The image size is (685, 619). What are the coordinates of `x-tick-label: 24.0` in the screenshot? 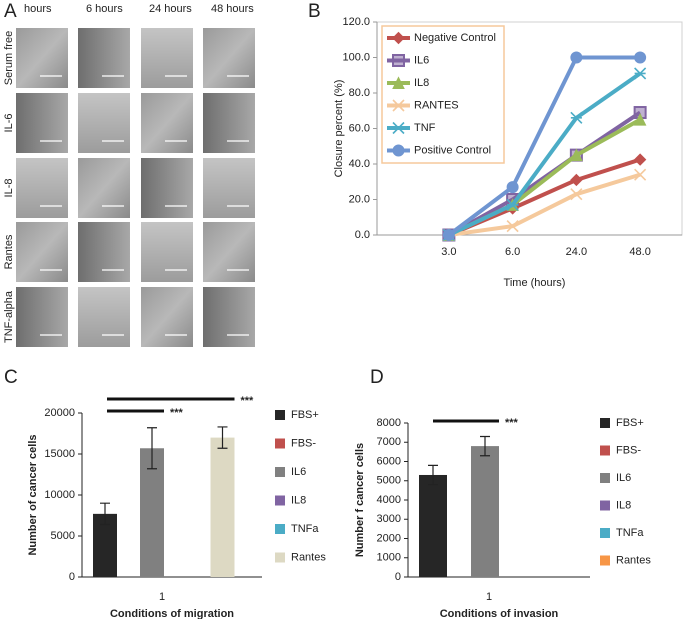 It's located at (576, 252).